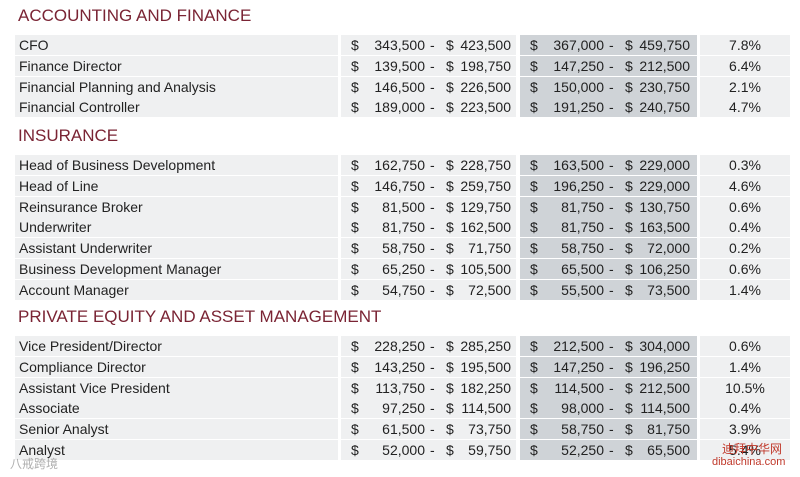  Describe the element at coordinates (68, 135) in the screenshot. I see `section-title: INSURANCE` at that location.